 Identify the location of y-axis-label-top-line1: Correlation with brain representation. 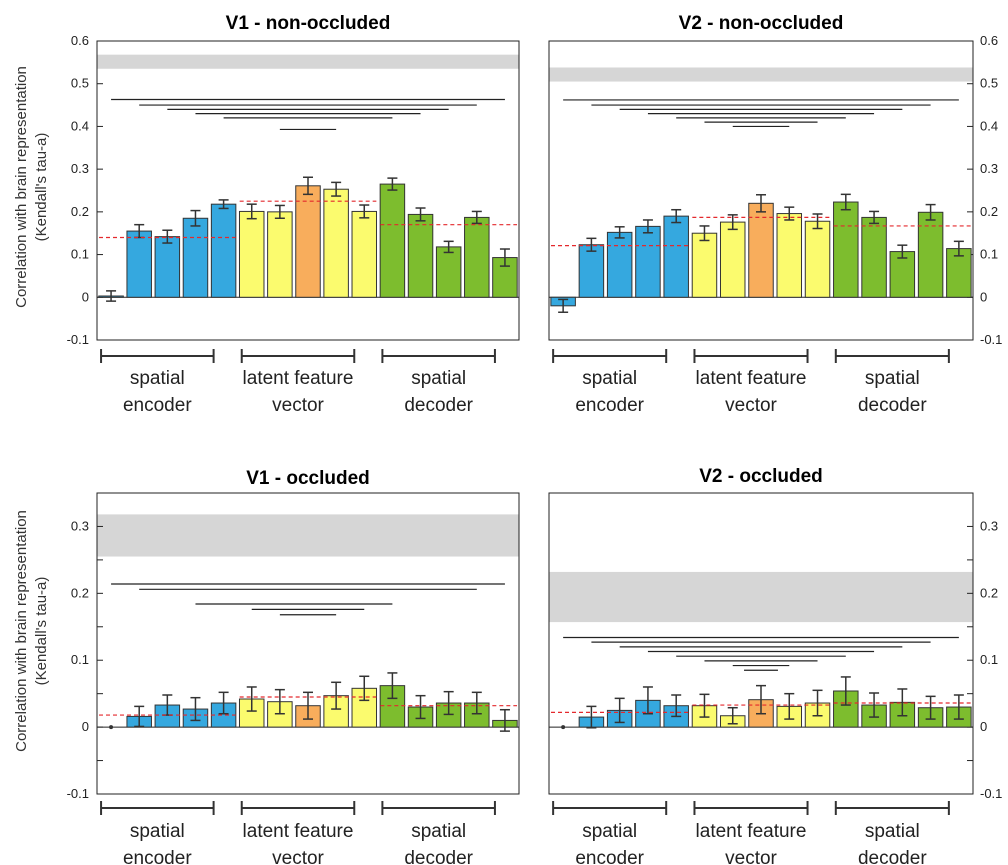
(21, 187).